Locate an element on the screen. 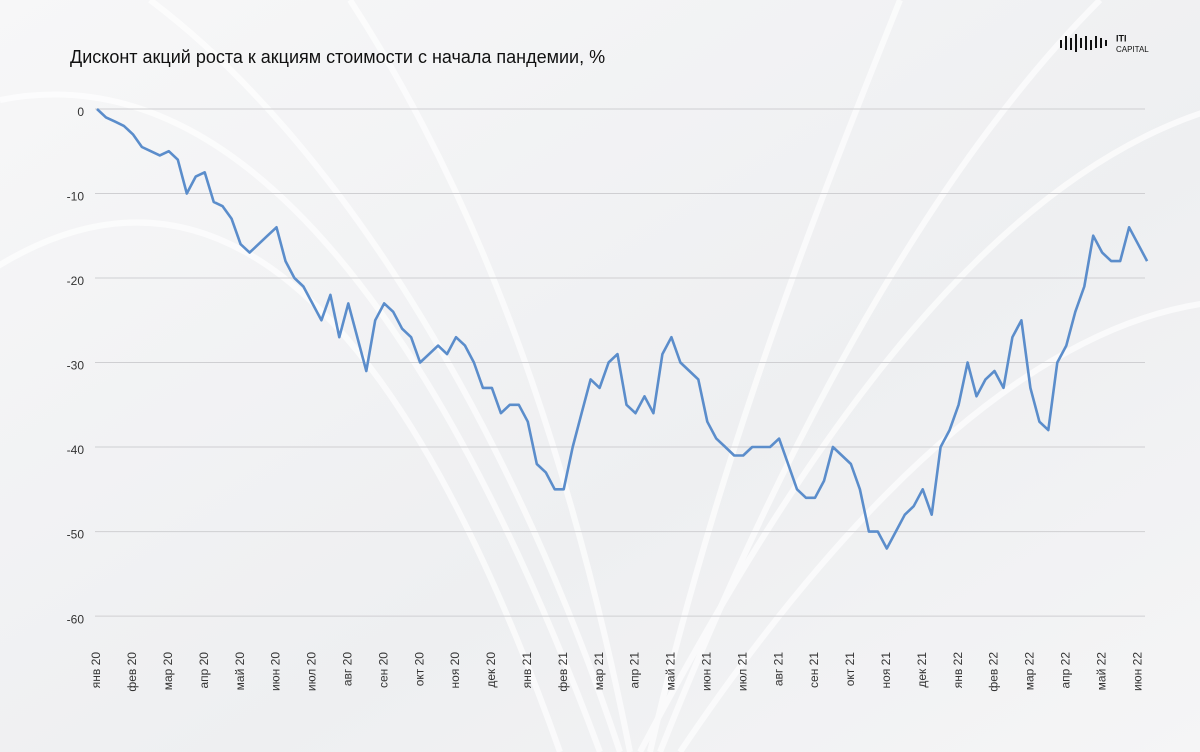 This screenshot has height=752, width=1200. logo: ITI CAPITAL is located at coordinates (1104, 43).